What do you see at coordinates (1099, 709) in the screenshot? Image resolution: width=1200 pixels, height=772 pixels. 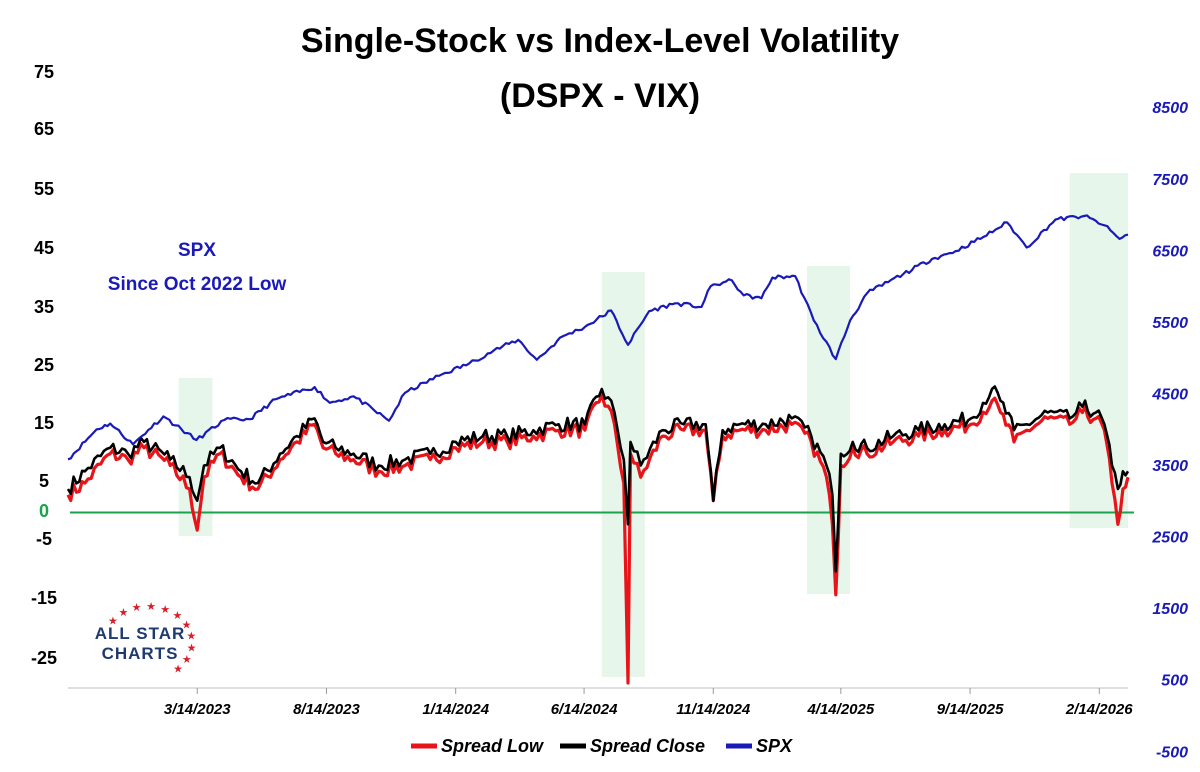 I see `x-axis-tick-label: 2/14/2026` at bounding box center [1099, 709].